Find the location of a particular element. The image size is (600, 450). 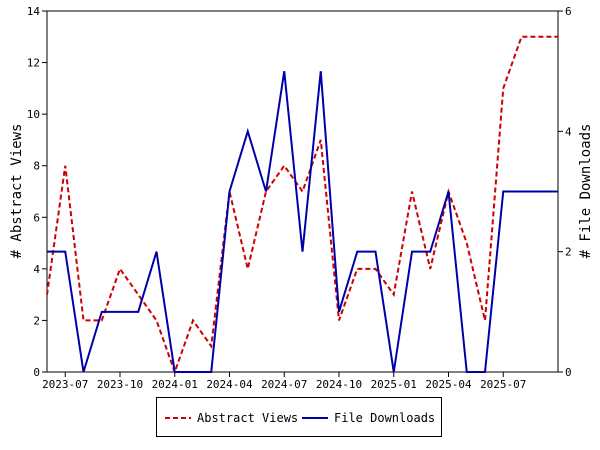

y-axis-left-title: # Abstract Views is located at coordinates (17, 191).